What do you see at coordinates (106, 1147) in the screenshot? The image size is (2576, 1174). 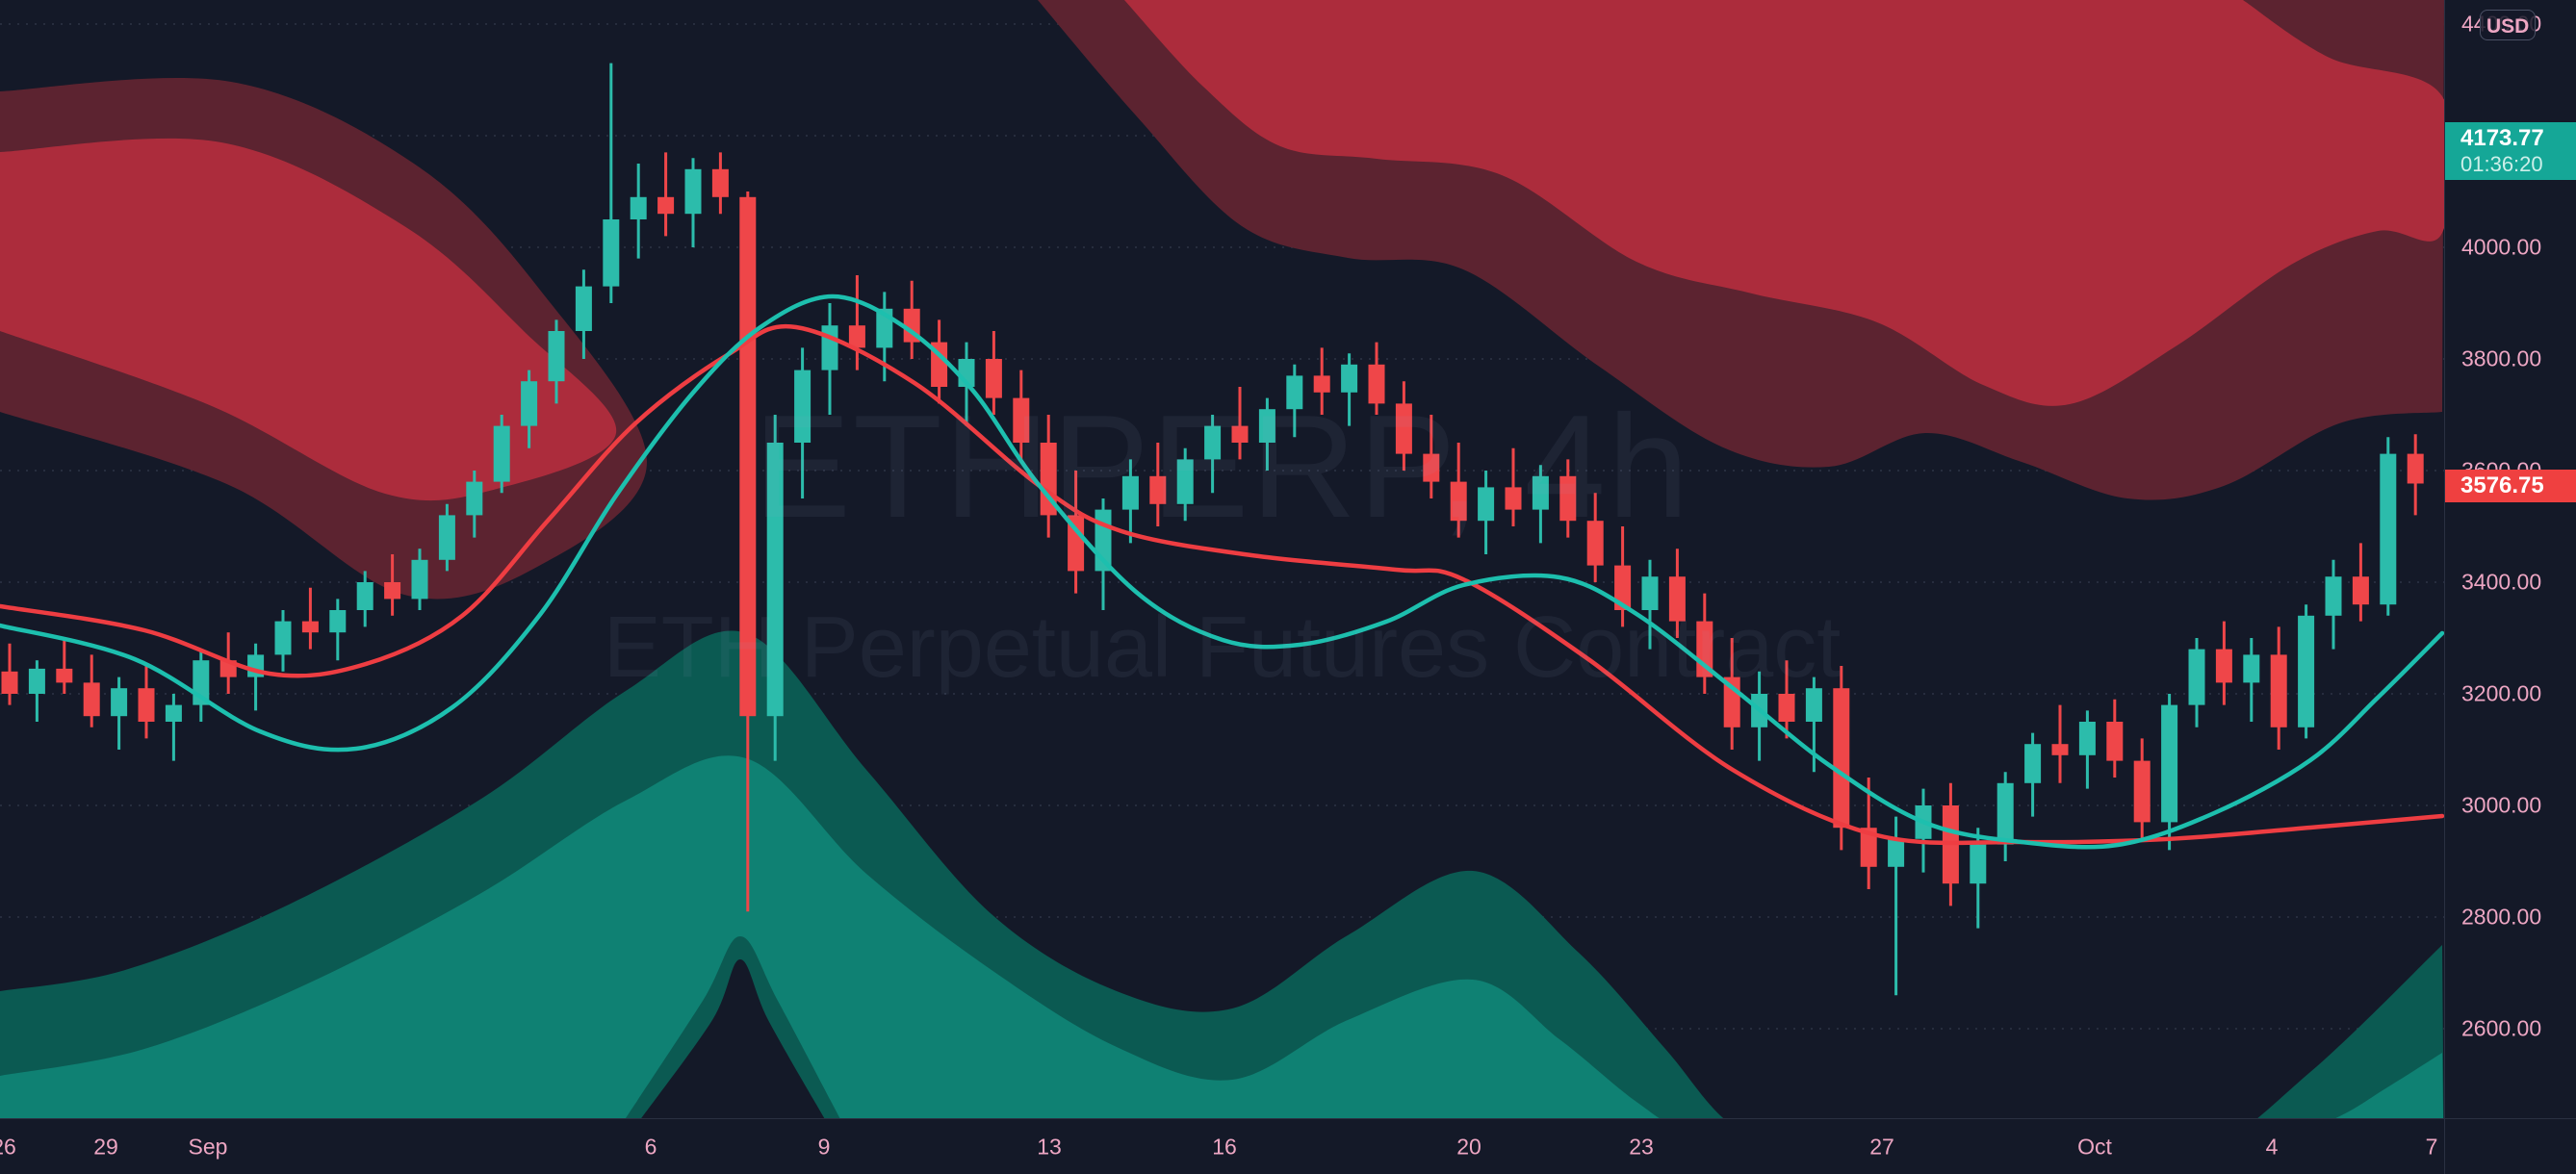 I see `time-tick-label: 29` at bounding box center [106, 1147].